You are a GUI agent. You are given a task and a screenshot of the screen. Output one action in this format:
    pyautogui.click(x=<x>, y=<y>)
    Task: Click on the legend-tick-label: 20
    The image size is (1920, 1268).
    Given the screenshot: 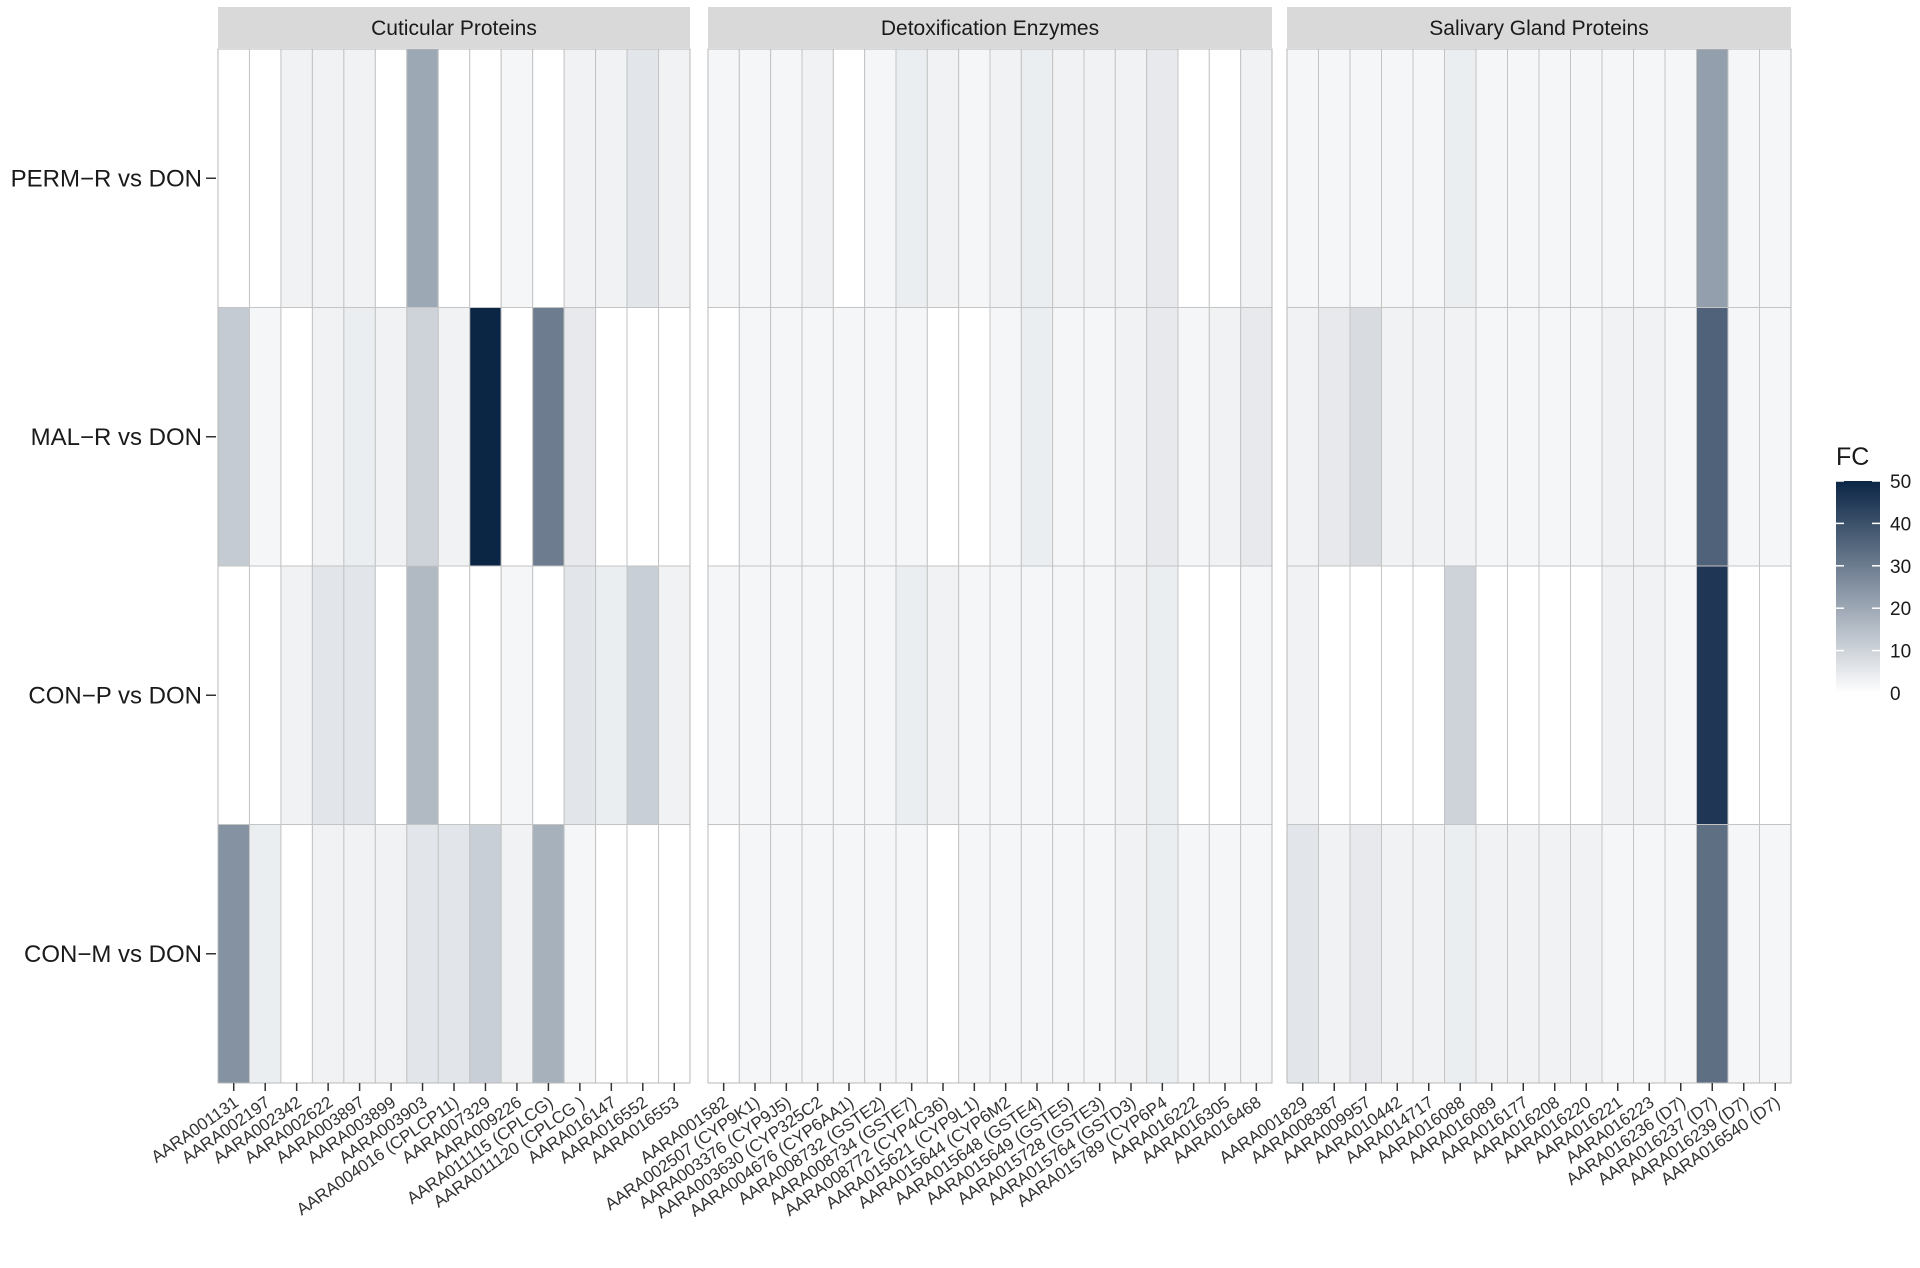 What is the action you would take?
    pyautogui.click(x=1900, y=609)
    